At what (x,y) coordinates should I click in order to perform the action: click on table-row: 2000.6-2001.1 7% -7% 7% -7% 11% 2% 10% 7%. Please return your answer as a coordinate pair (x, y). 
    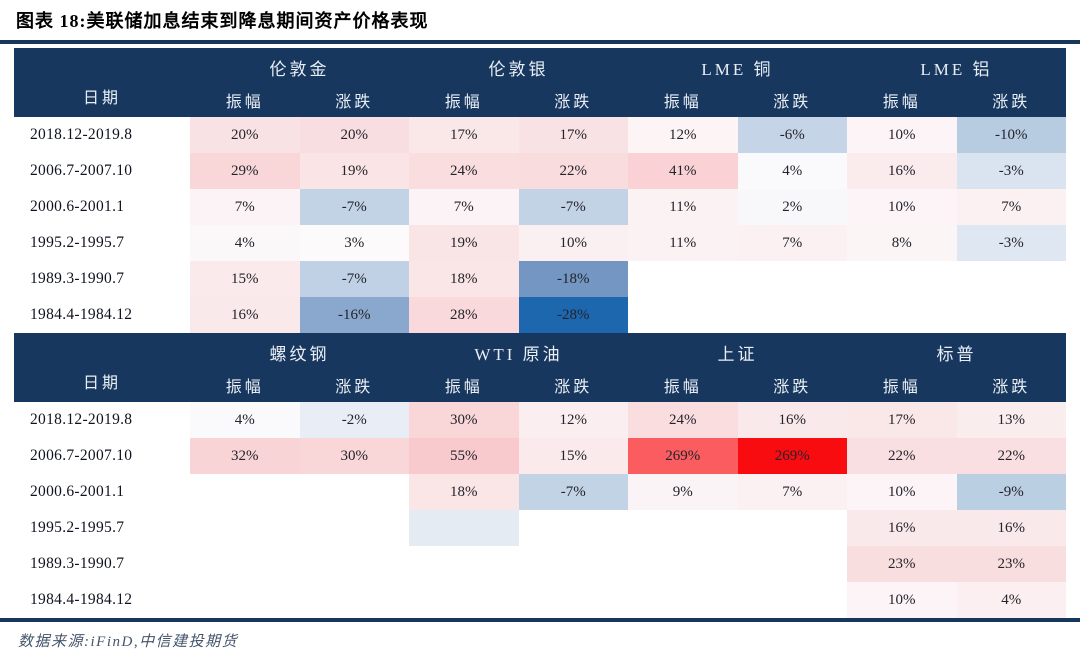
    Looking at the image, I should click on (540, 207).